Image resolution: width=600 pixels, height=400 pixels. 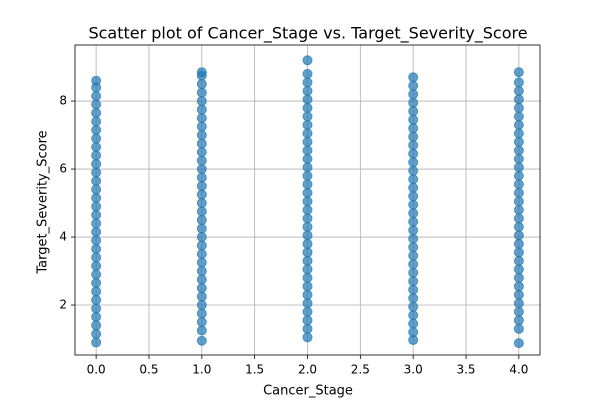 I want to click on x-tick-label: 4.0, so click(x=518, y=370).